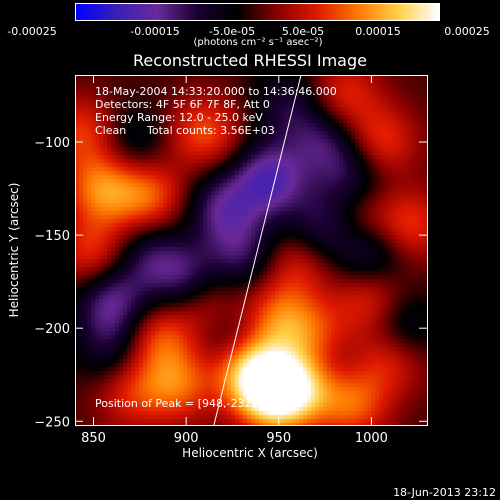 The image size is (500, 500). I want to click on x-tick-label: 900, so click(186, 438).